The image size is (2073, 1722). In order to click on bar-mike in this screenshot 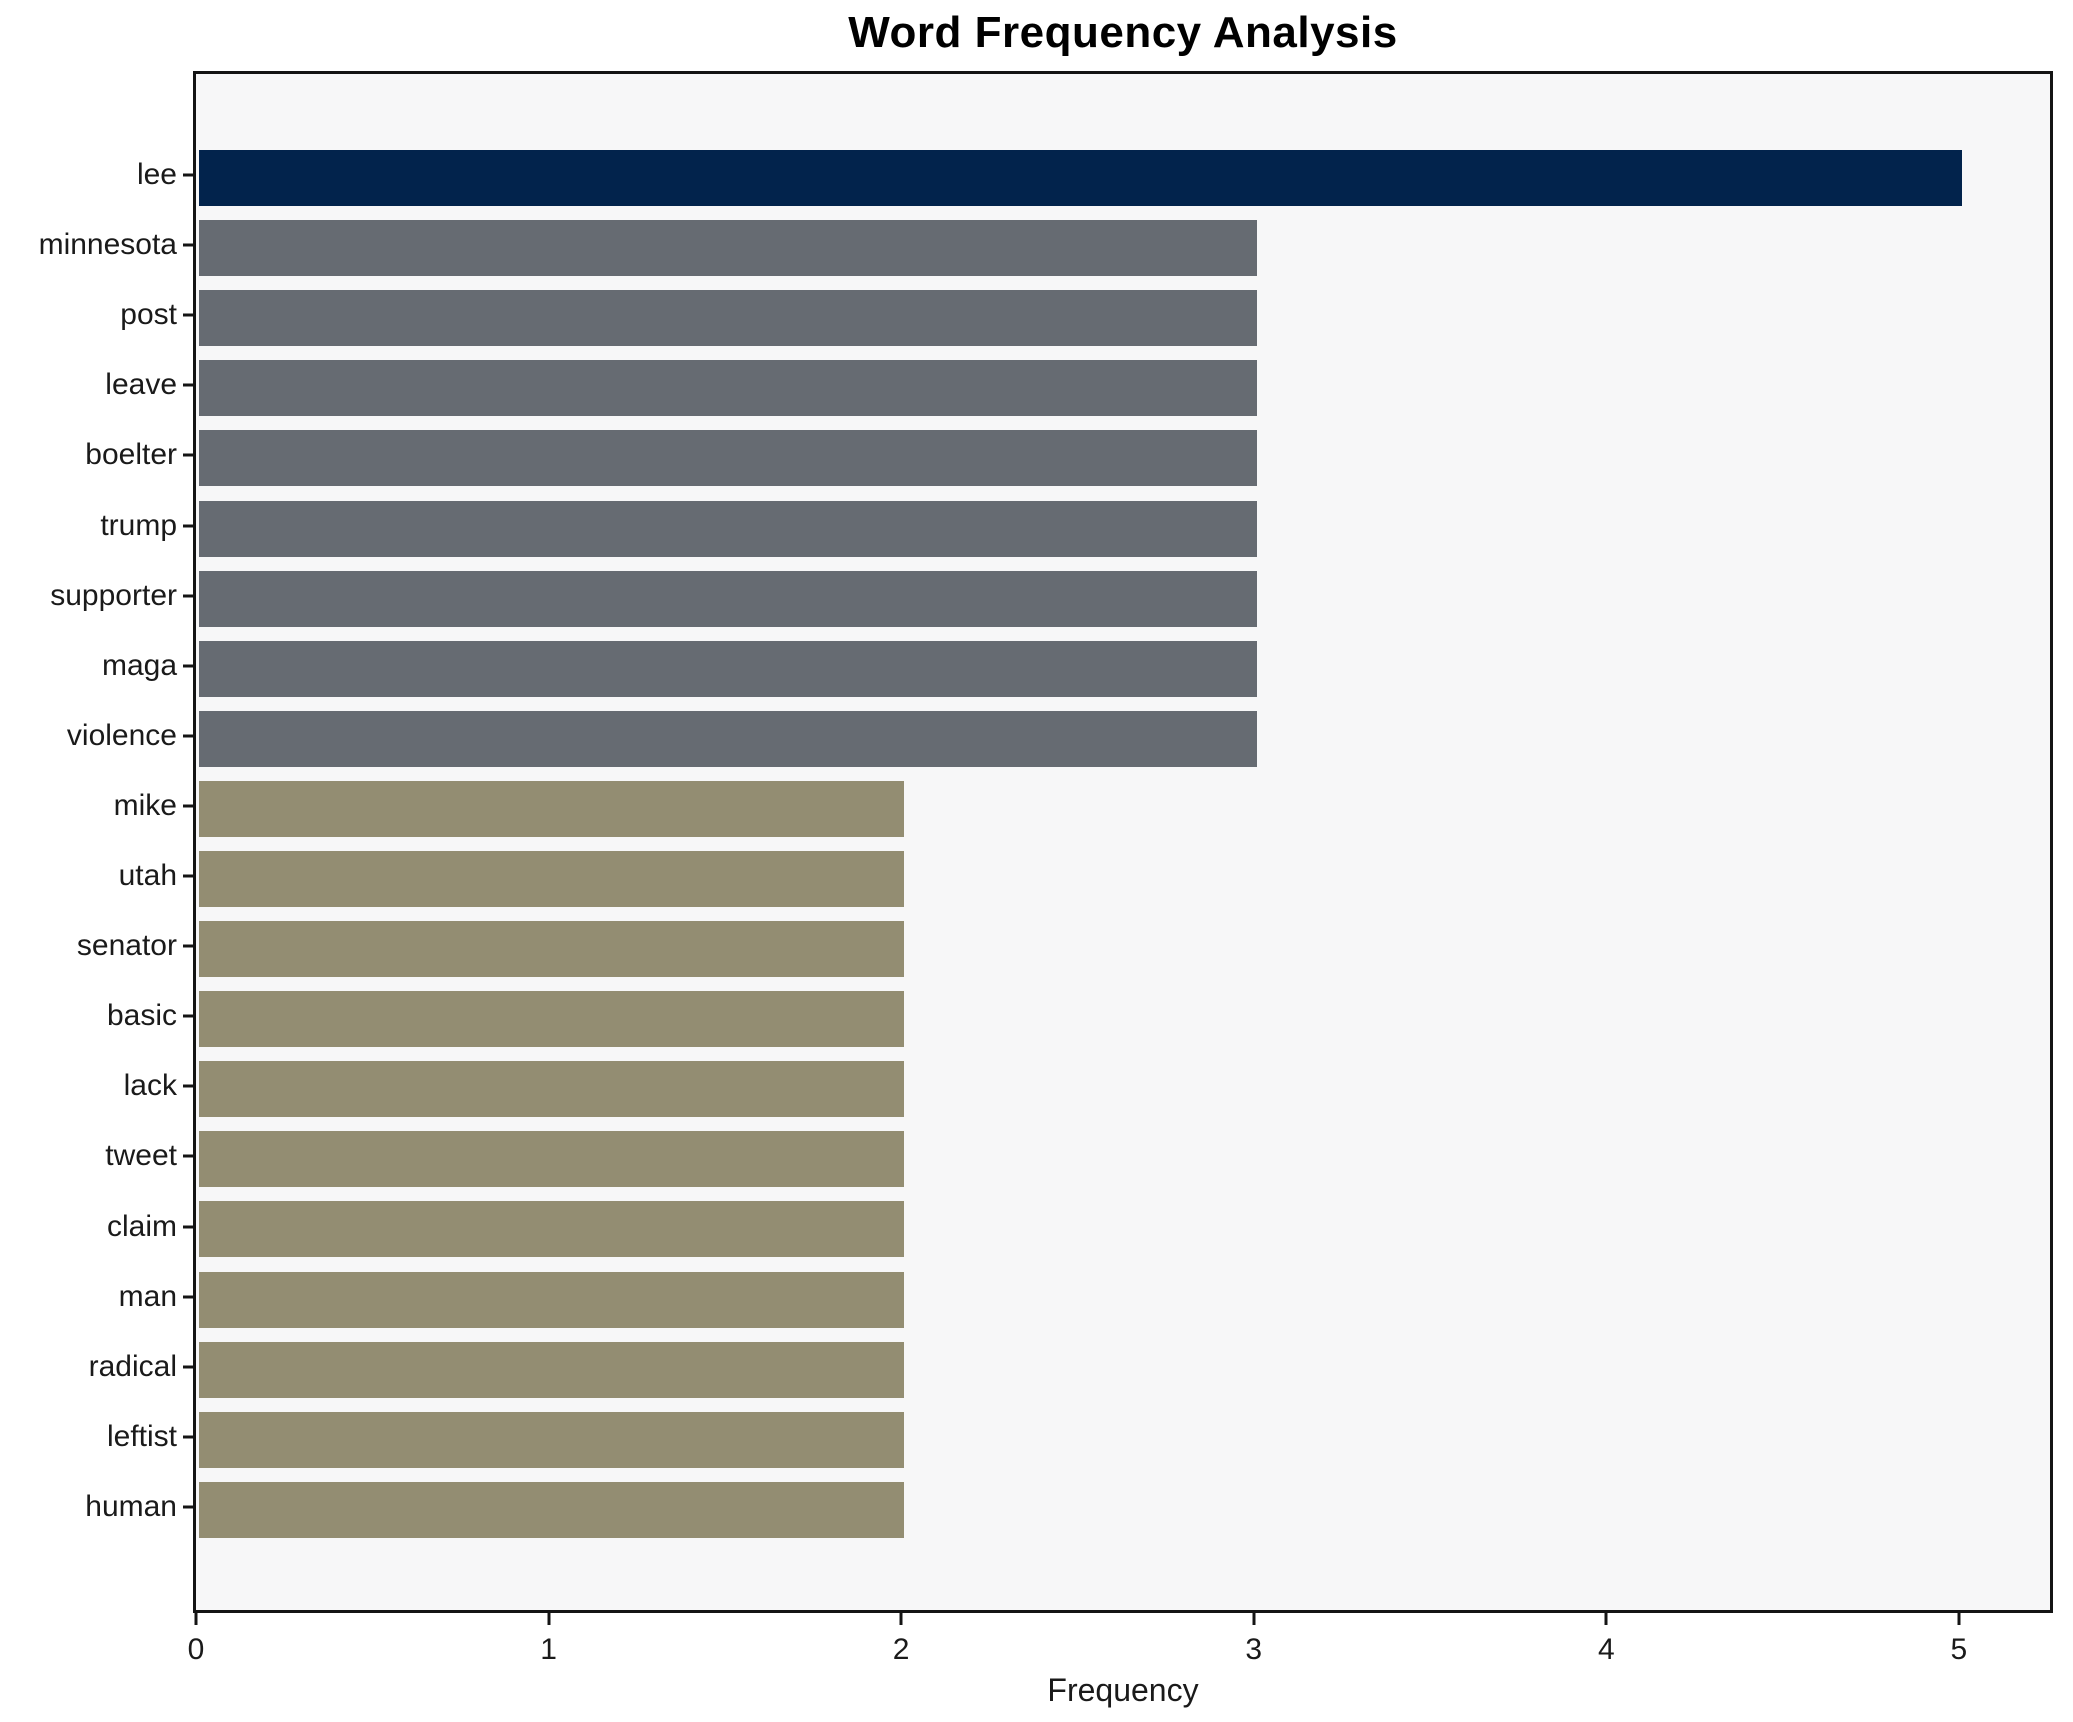, I will do `click(552, 808)`.